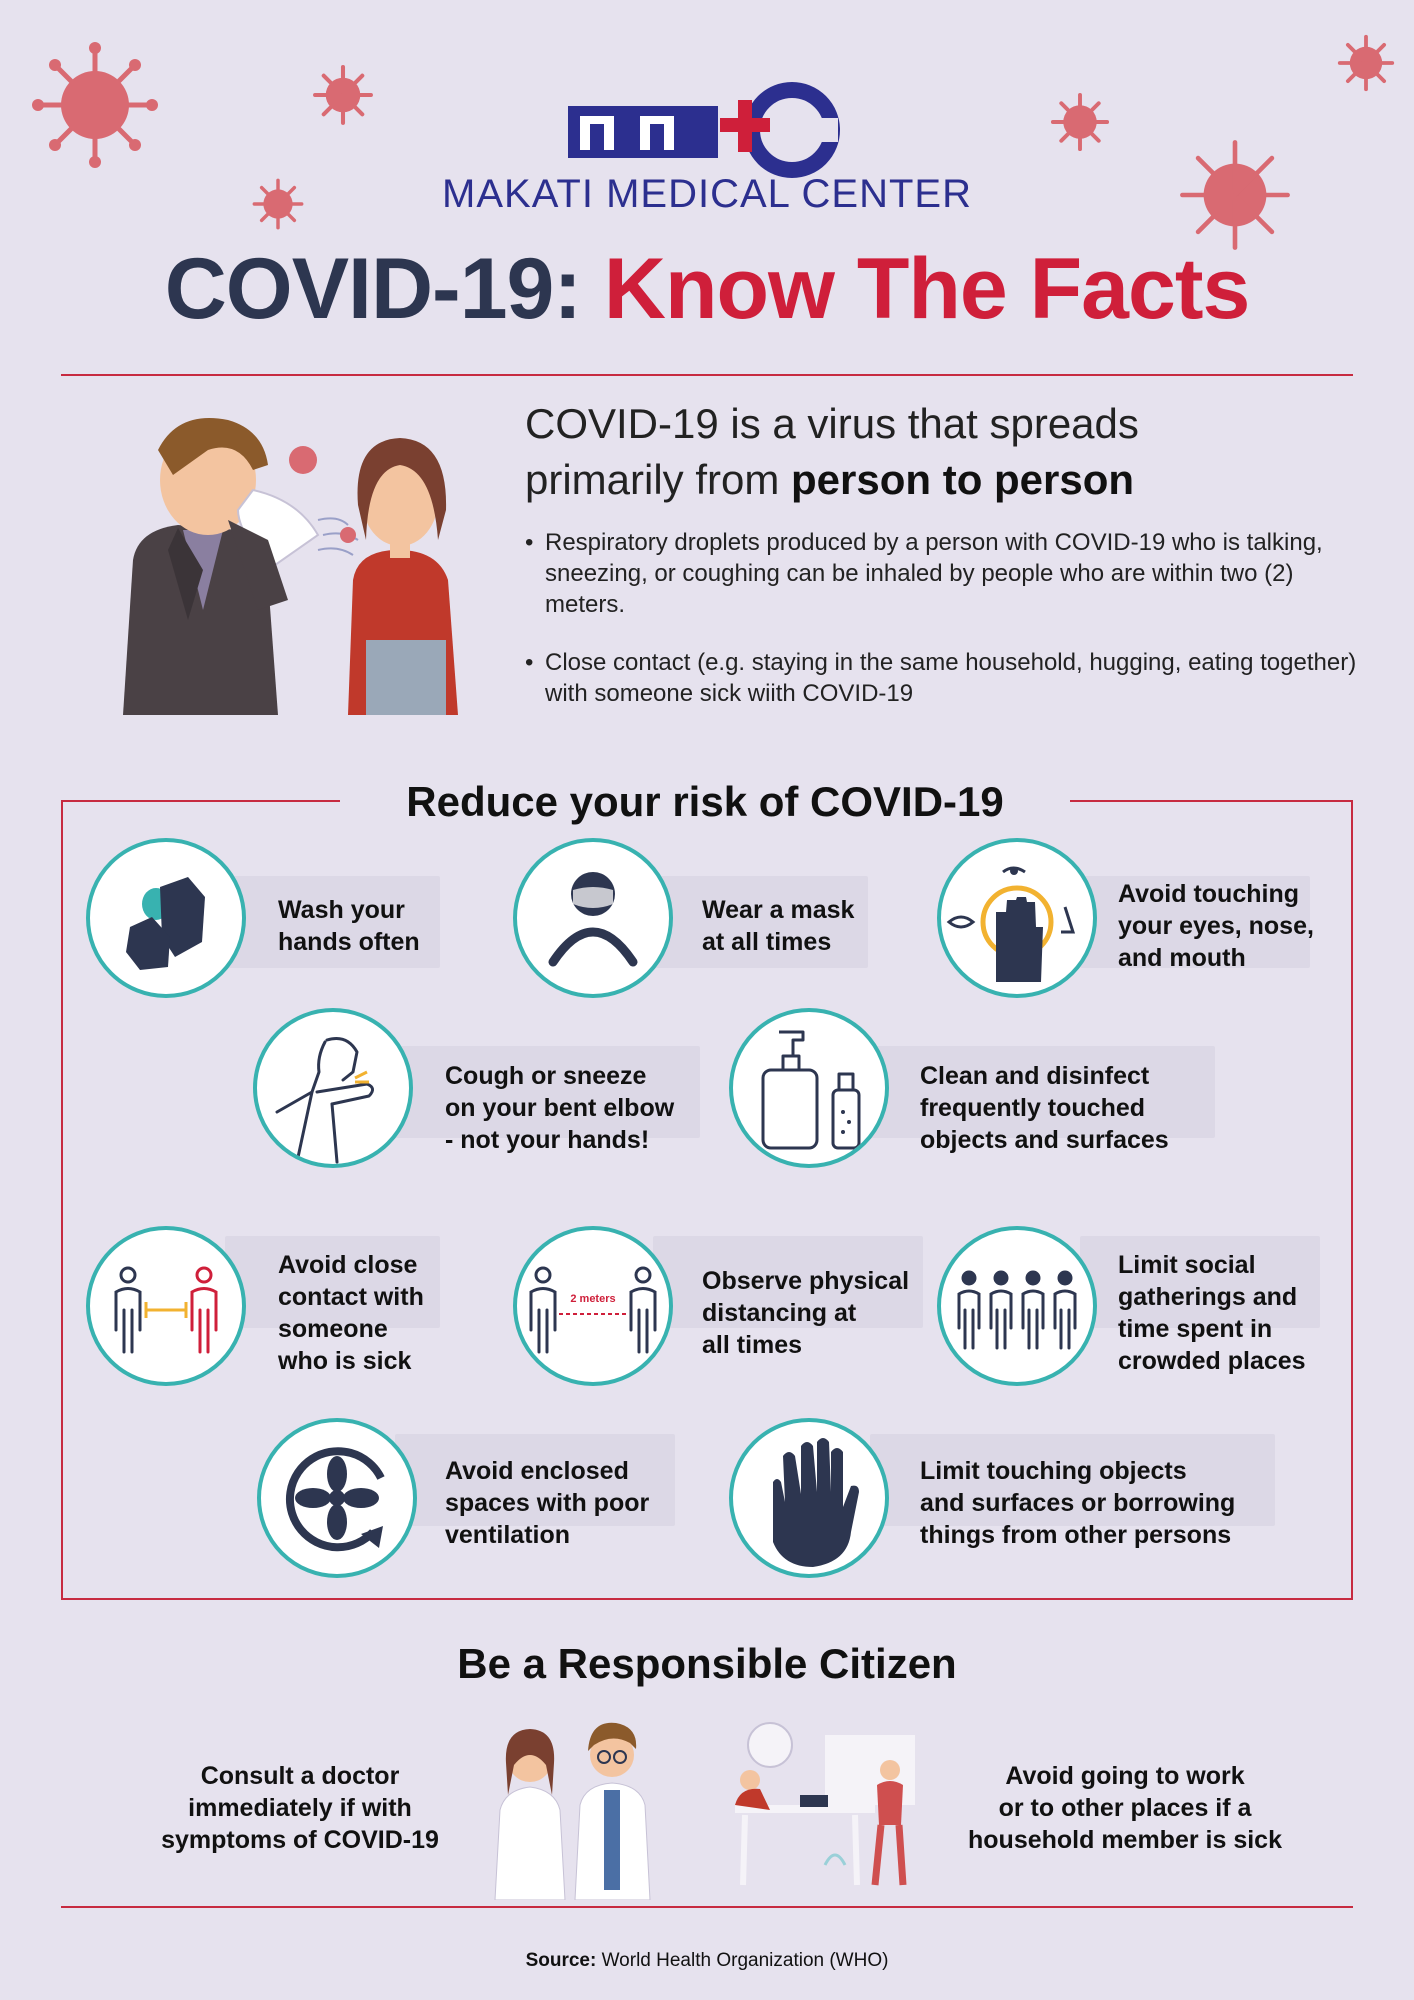  What do you see at coordinates (572, 1811) in the screenshot?
I see `doctors-illustration` at bounding box center [572, 1811].